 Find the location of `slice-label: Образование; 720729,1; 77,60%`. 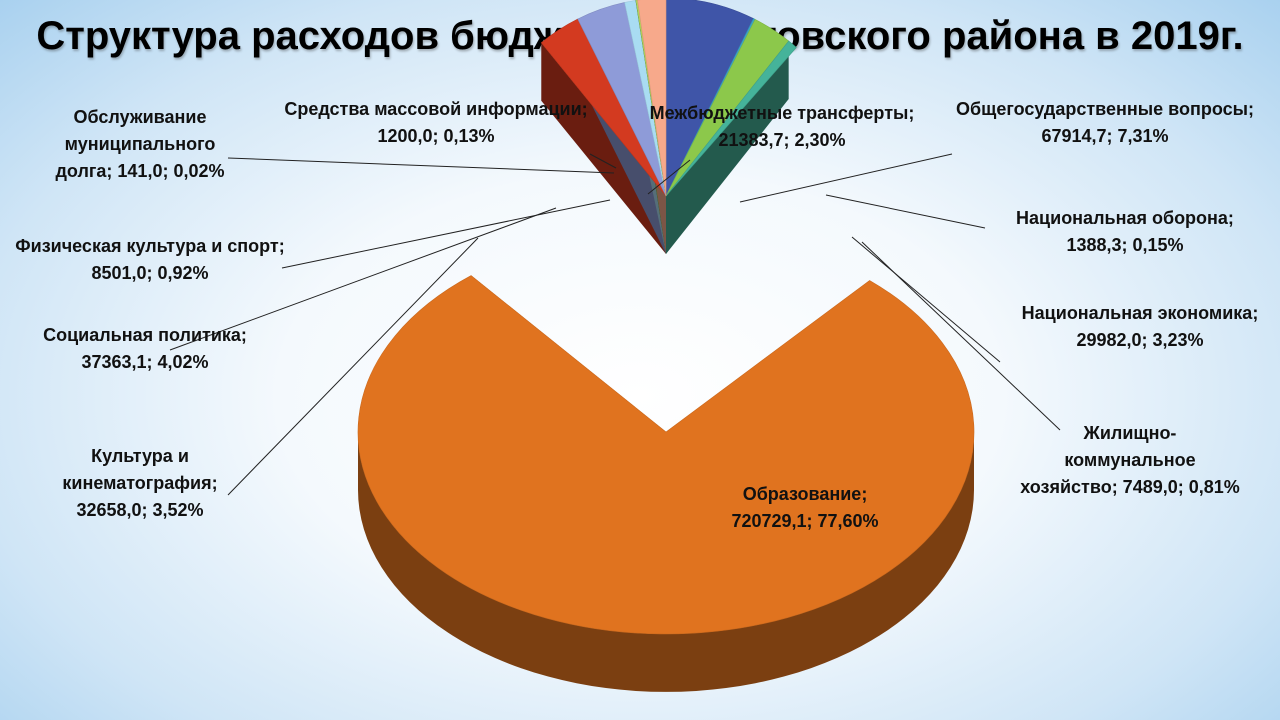

slice-label: Образование; 720729,1; 77,60% is located at coordinates (805, 507).